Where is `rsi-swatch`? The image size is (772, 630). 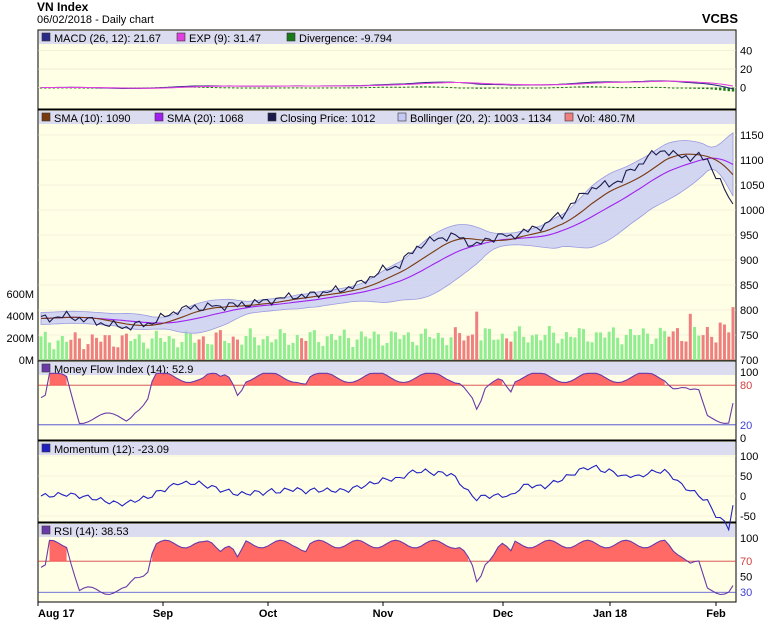
rsi-swatch is located at coordinates (46, 530).